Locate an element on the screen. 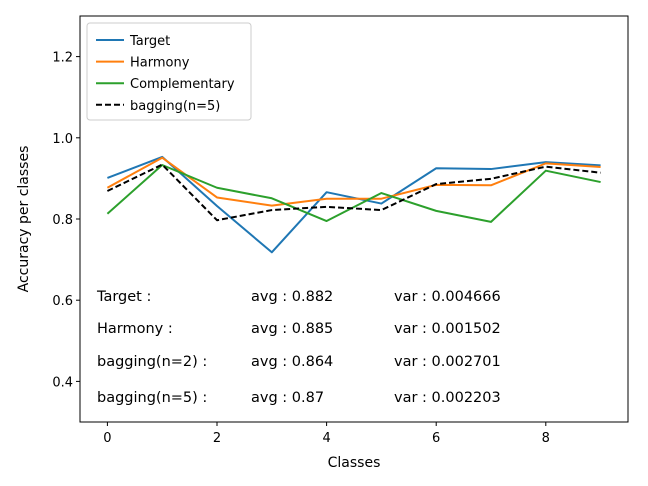 The height and width of the screenshot is (486, 648). annotation-var-1: var : 0.001502 is located at coordinates (447, 329).